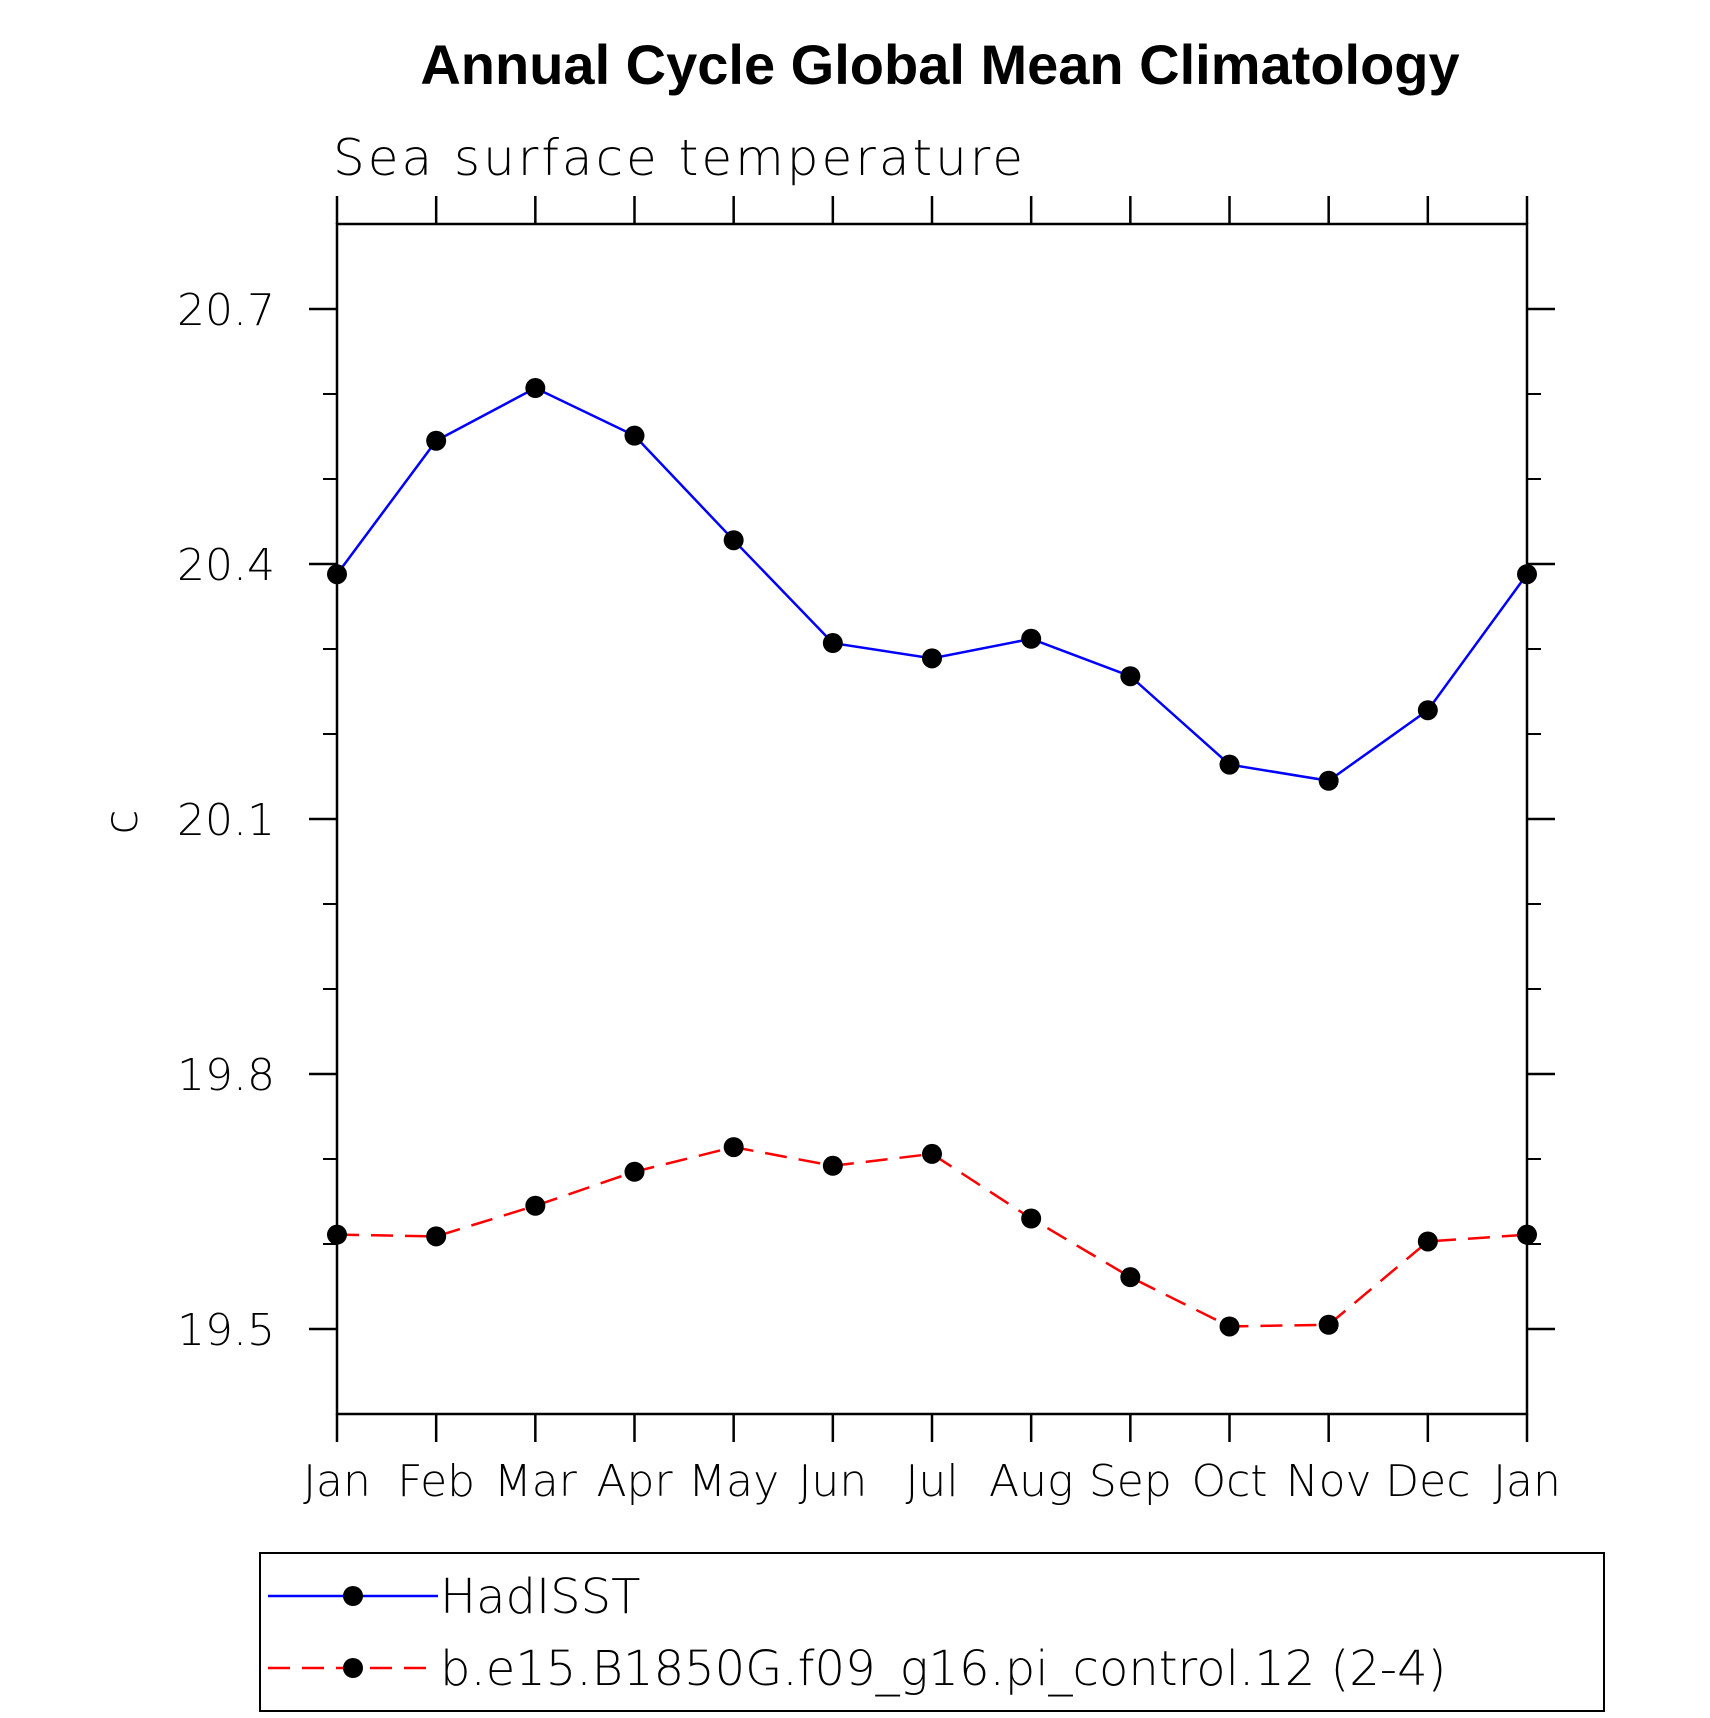  I want to click on y-tick-label: 20.1, so click(226, 820).